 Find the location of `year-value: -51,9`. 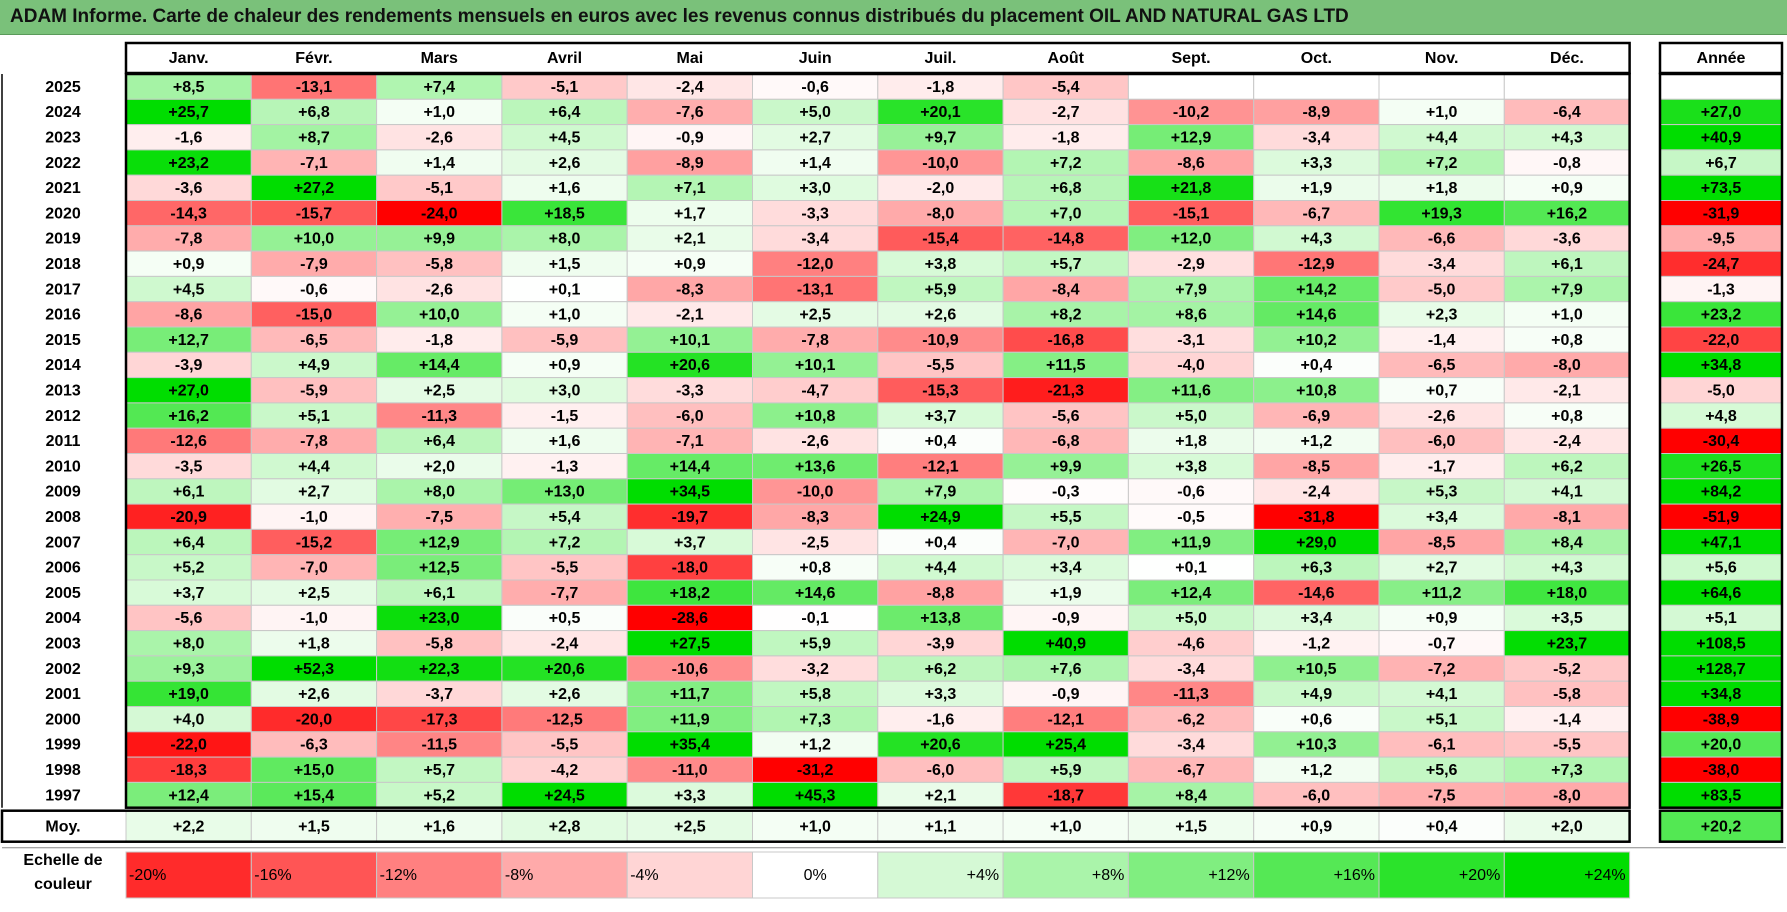

year-value: -51,9 is located at coordinates (1721, 517).